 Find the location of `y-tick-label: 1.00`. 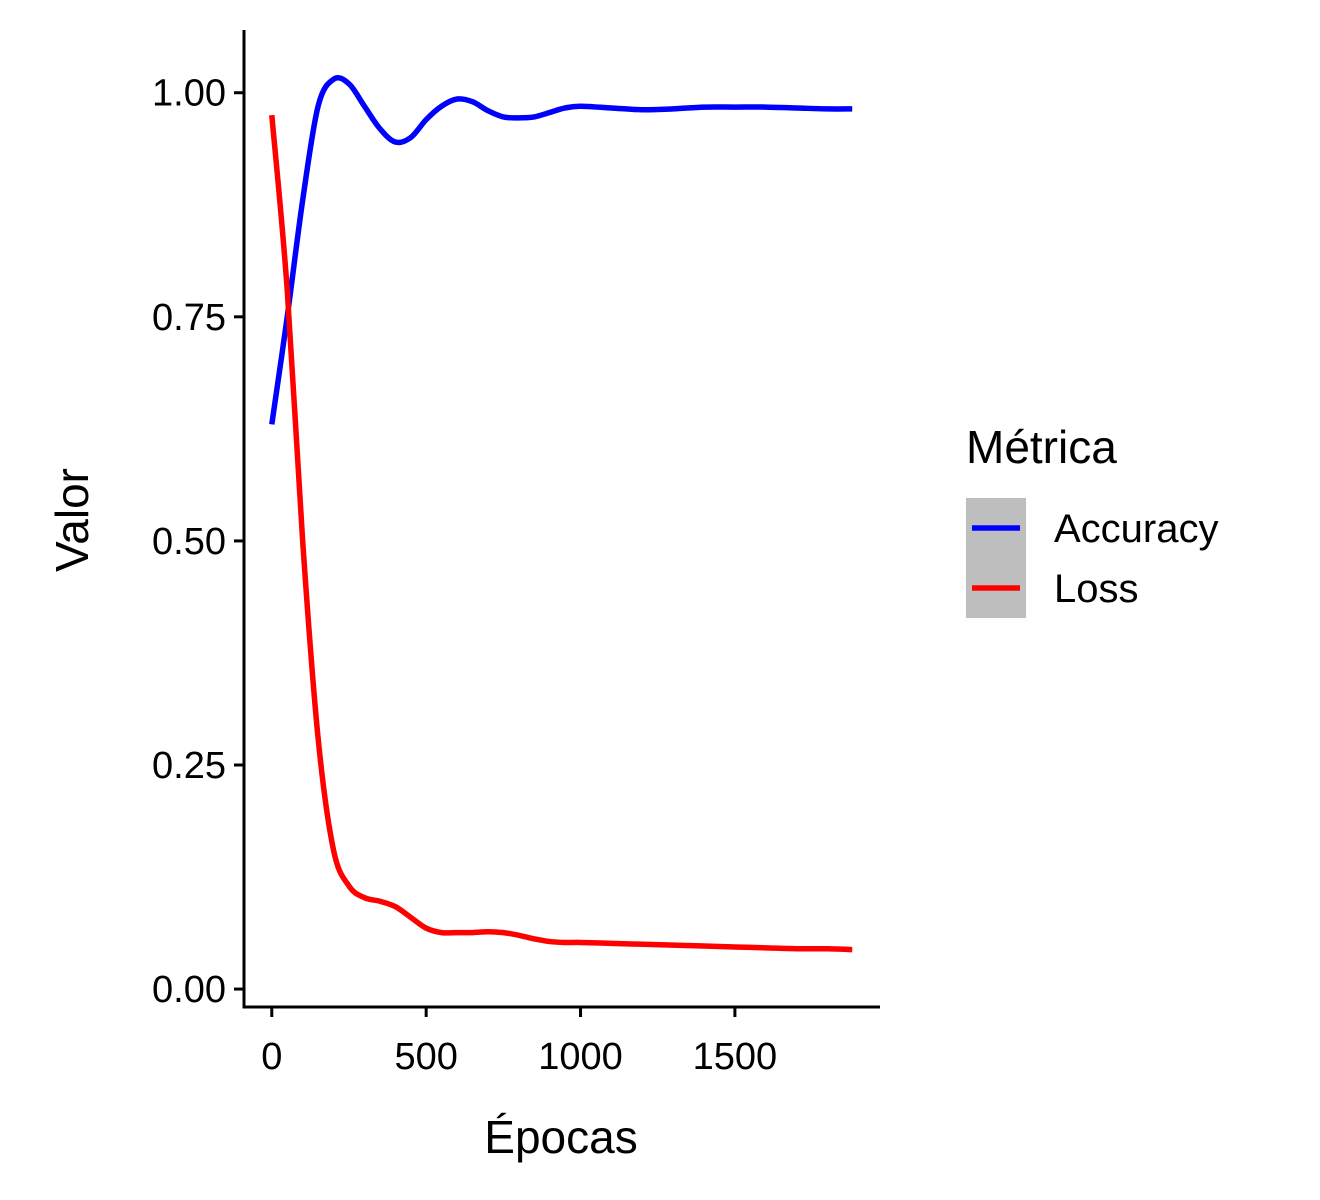

y-tick-label: 1.00 is located at coordinates (189, 94).